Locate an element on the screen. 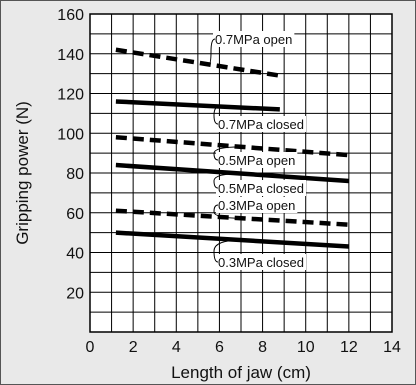  x-tick-label: 4 is located at coordinates (176, 347).